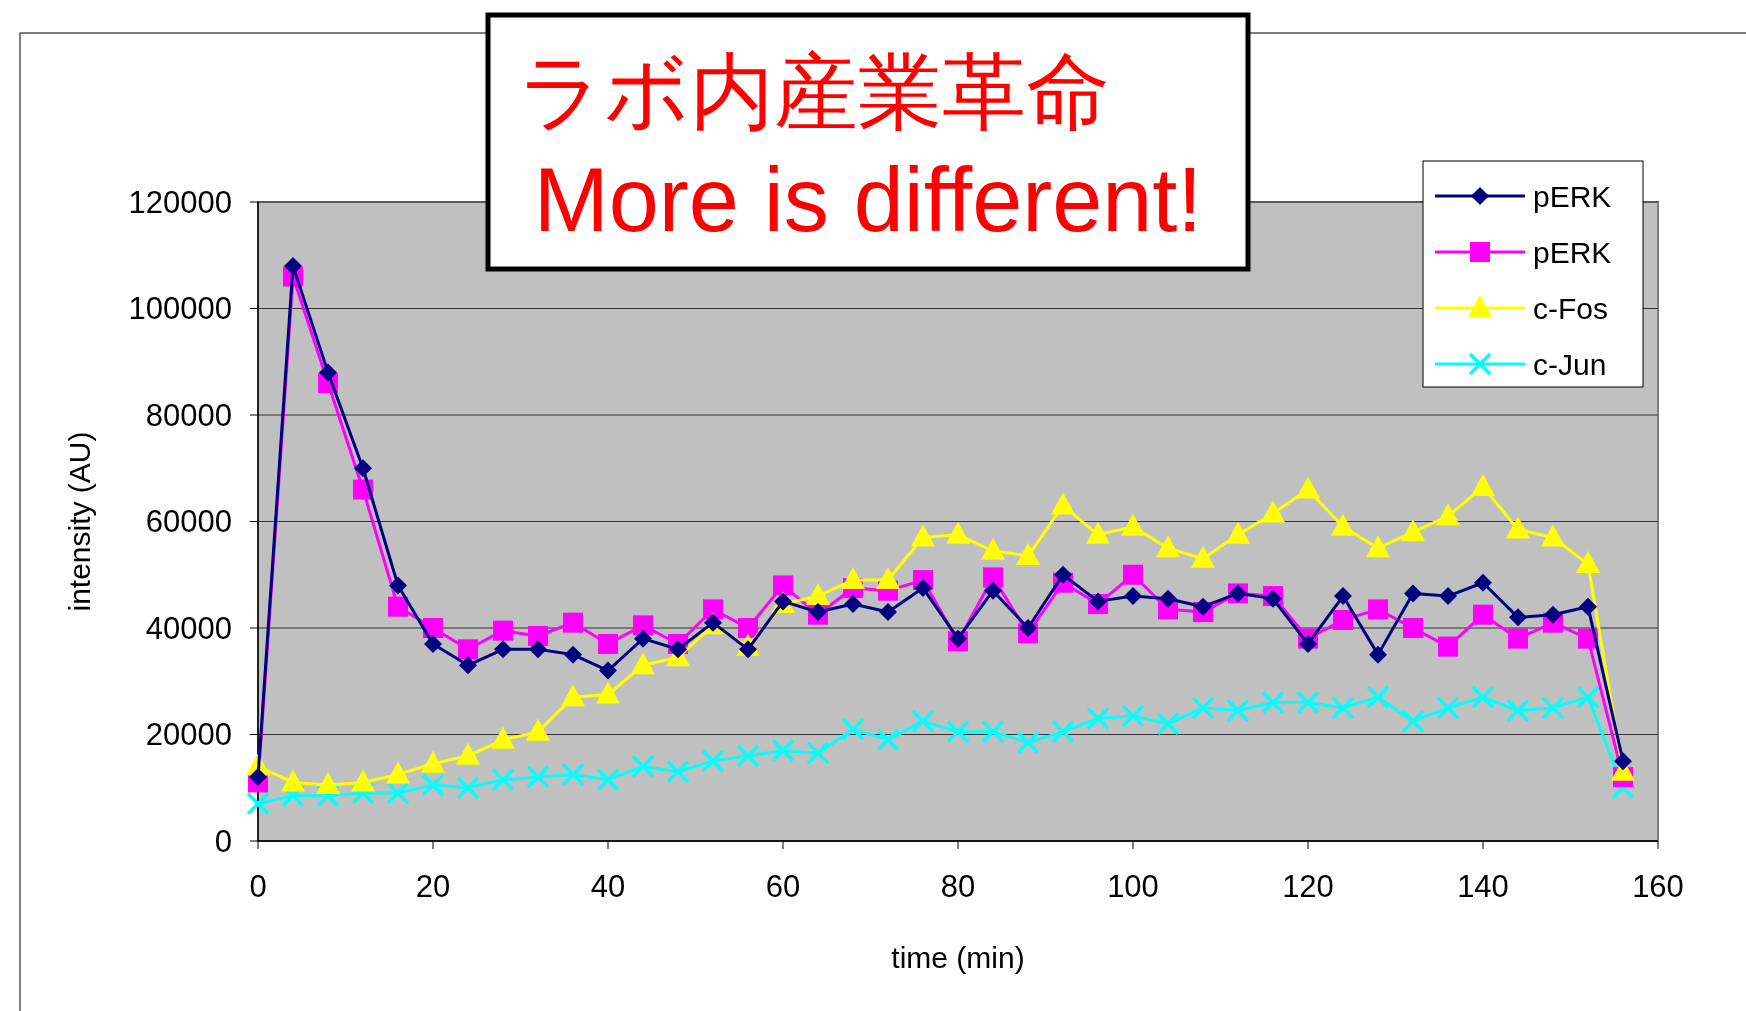  What do you see at coordinates (814, 92) in the screenshot?
I see `chart-title: ラボ内産業革命` at bounding box center [814, 92].